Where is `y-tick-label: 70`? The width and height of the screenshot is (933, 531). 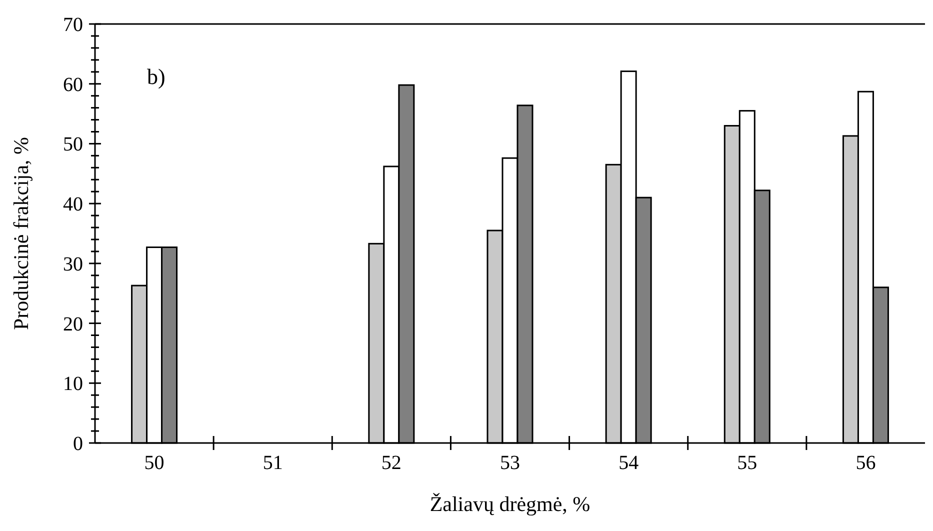
y-tick-label: 70 is located at coordinates (73, 25).